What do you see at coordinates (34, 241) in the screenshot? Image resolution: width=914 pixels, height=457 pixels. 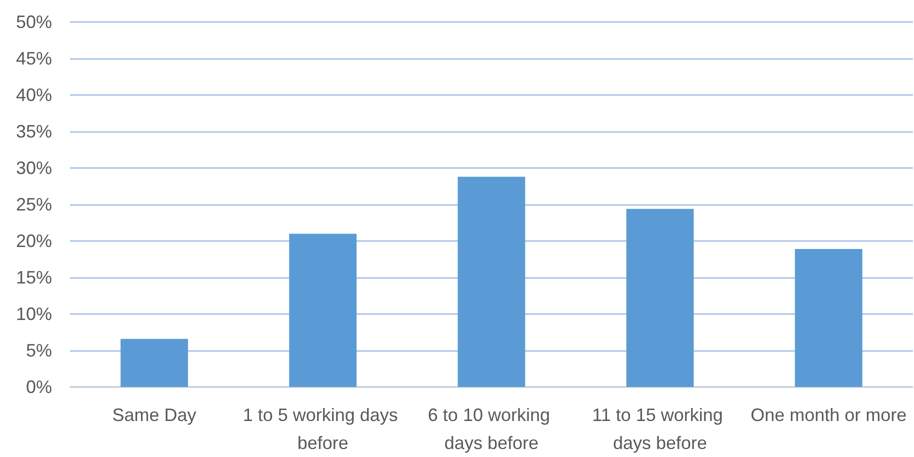 I see `y-tick-label: 20%` at bounding box center [34, 241].